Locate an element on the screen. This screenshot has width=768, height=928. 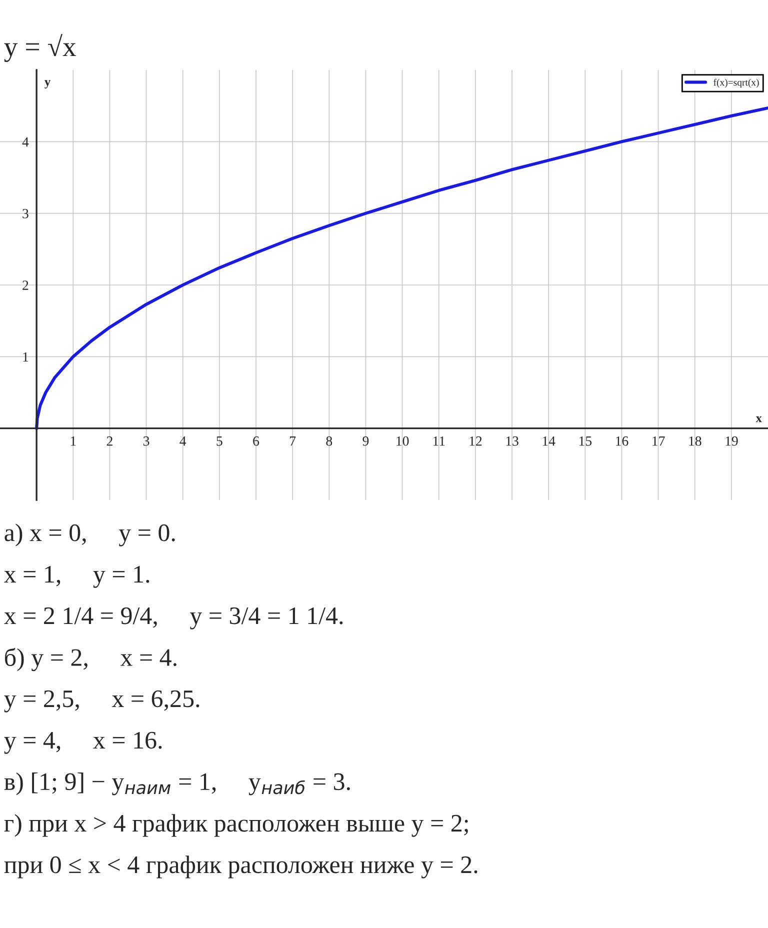
text: y = 4, x = 16. is located at coordinates (83, 743).